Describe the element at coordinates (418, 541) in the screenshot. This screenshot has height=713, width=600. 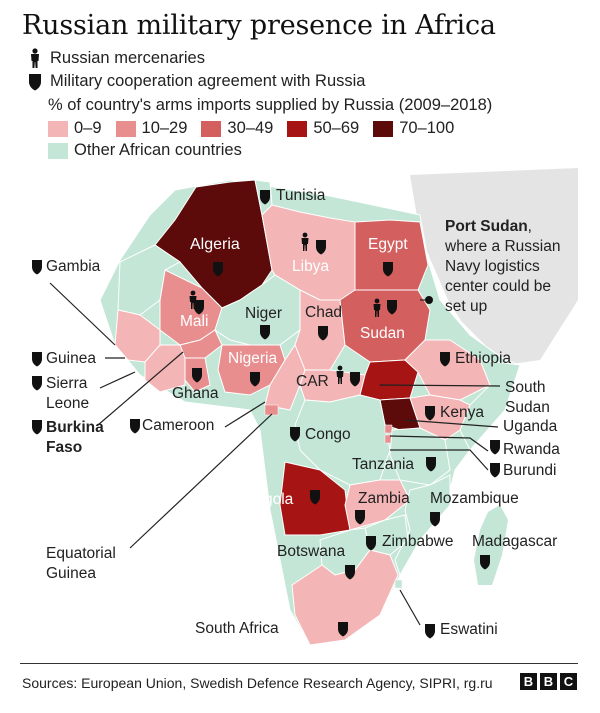
I see `label-zimbabwe: Zimbabwe` at that location.